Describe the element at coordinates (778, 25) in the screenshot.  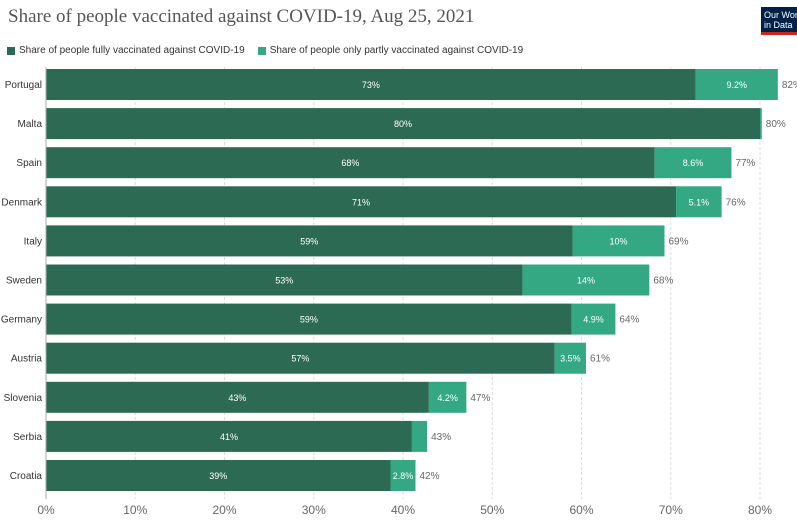
I see `logo-line-2: in Data` at that location.